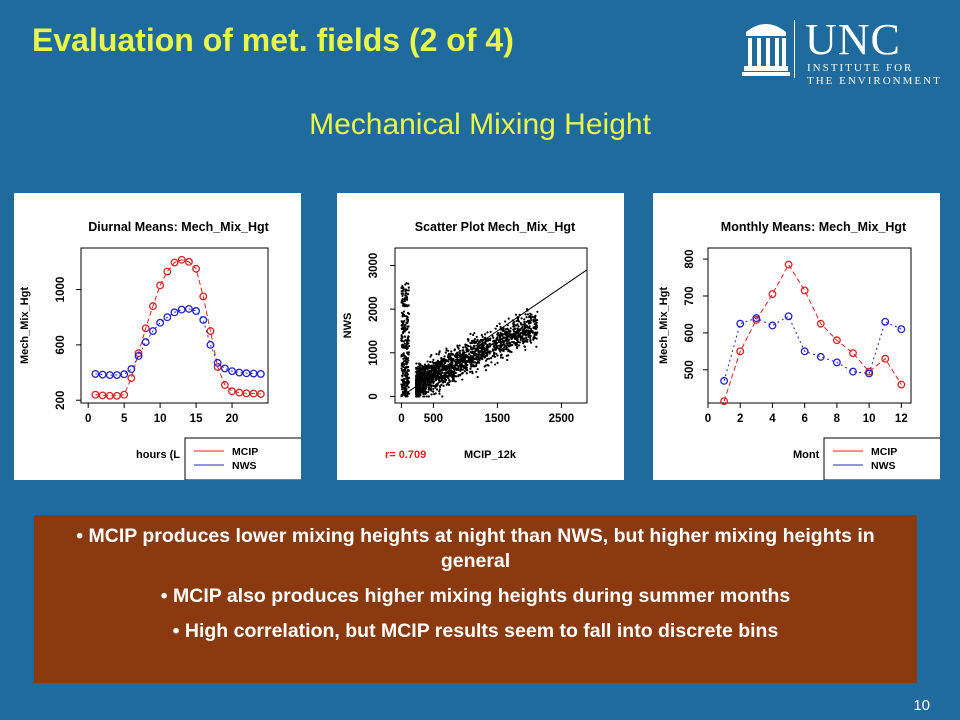 The image size is (960, 720). Describe the element at coordinates (844, 51) in the screenshot. I see `unc-logo: UNC INSTITUTE FOR THE ENVIRONMENT` at that location.